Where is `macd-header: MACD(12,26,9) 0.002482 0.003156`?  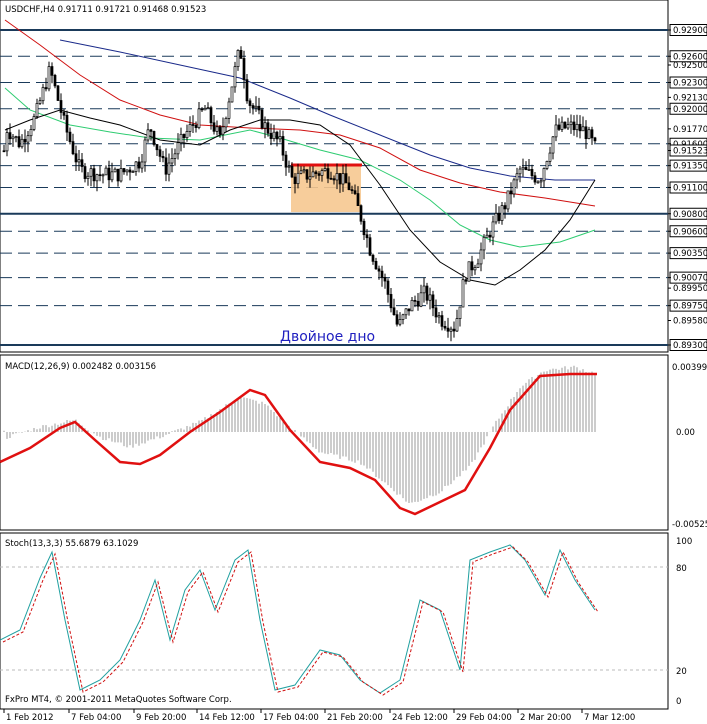
macd-header: MACD(12,26,9) 0.002482 0.003156 is located at coordinates (80, 367).